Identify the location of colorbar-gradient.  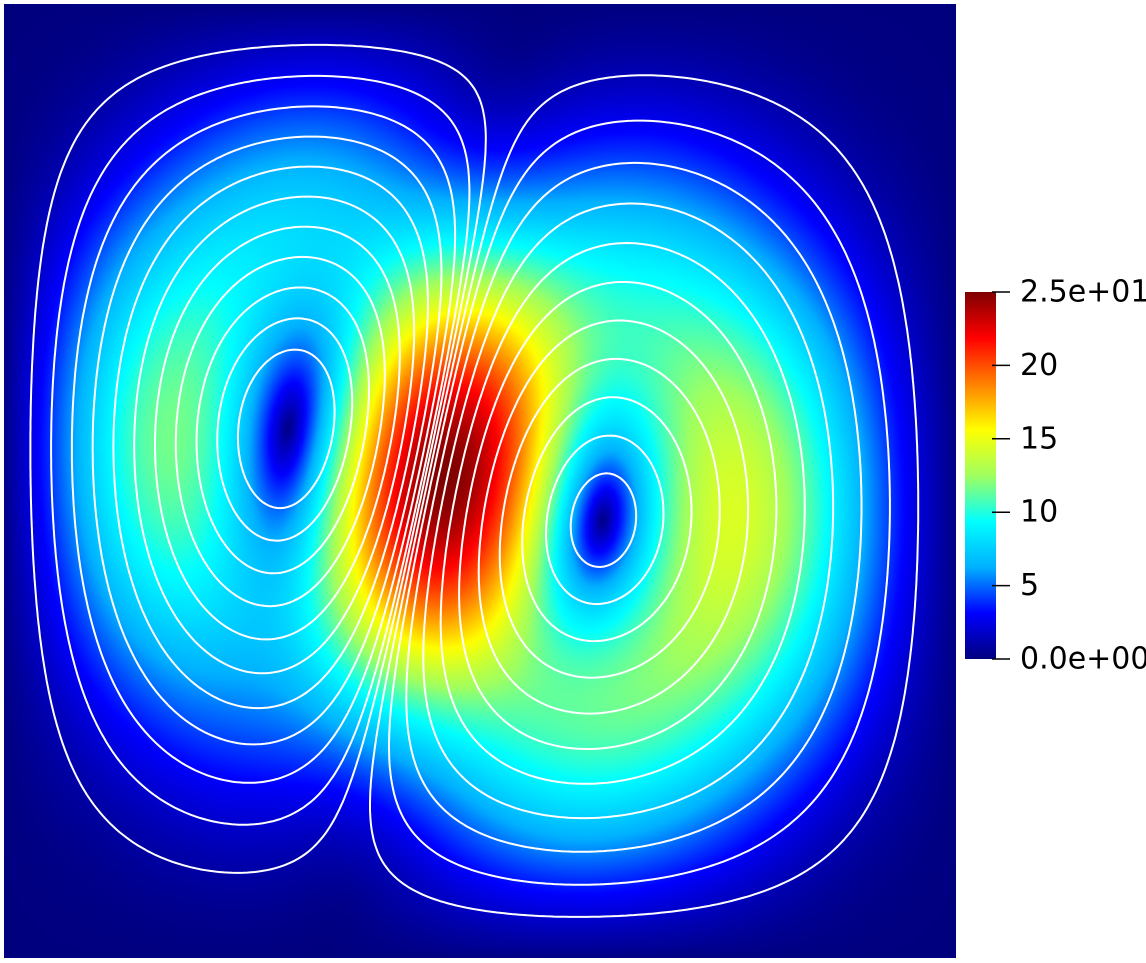
(980, 475).